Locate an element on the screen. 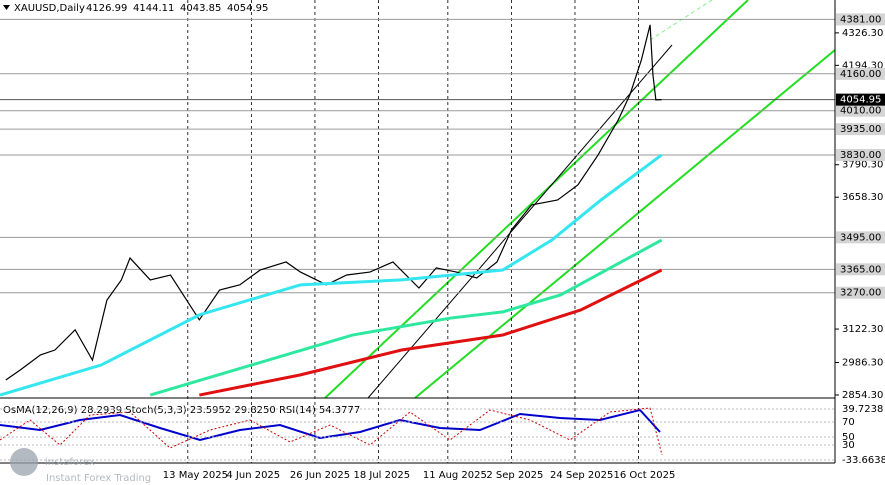 This screenshot has width=885, height=485. x-tick-label: 2 Sep 2025 is located at coordinates (514, 475).